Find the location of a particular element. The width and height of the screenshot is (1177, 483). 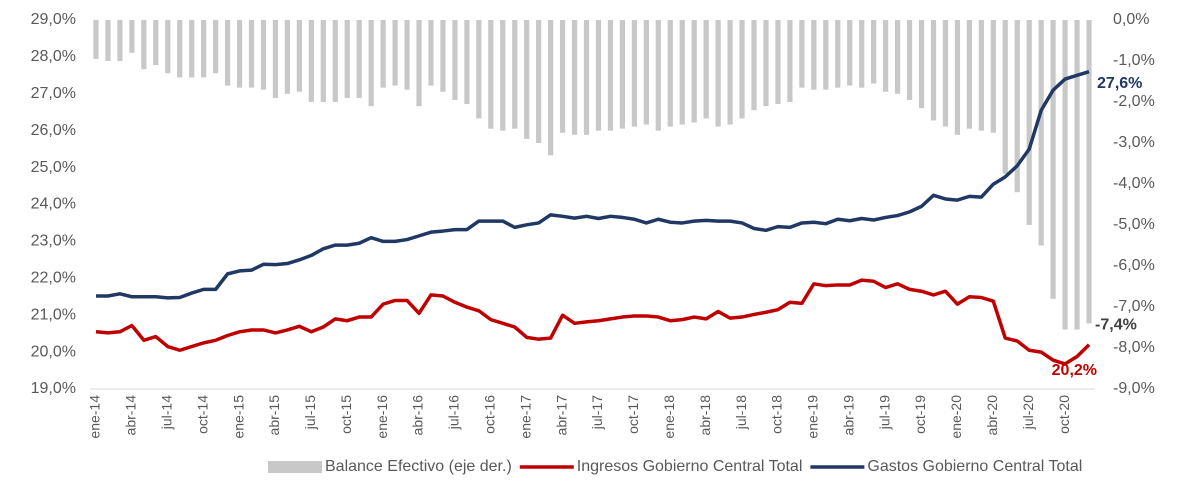

legend-label: Balance Efectivo (eje der.) is located at coordinates (418, 466).